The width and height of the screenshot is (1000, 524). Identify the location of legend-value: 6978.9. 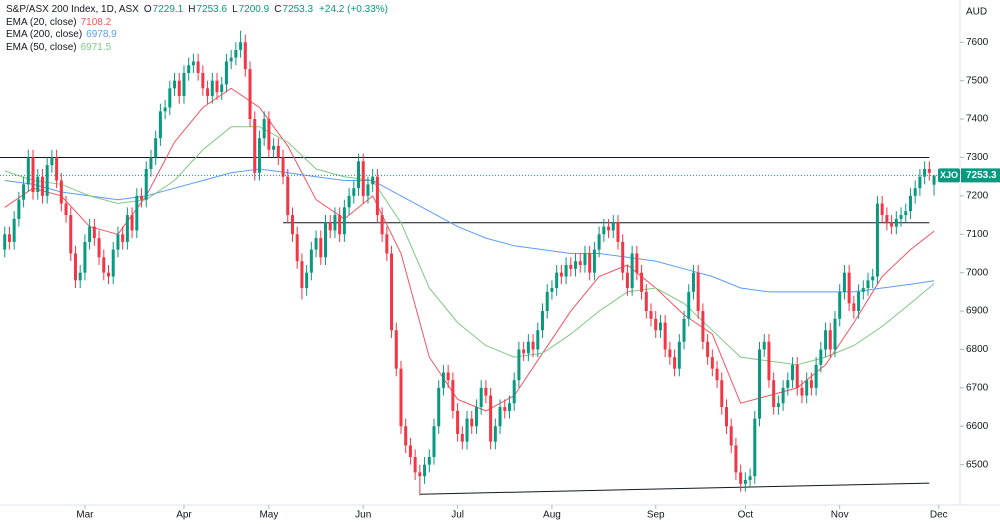
(101, 34).